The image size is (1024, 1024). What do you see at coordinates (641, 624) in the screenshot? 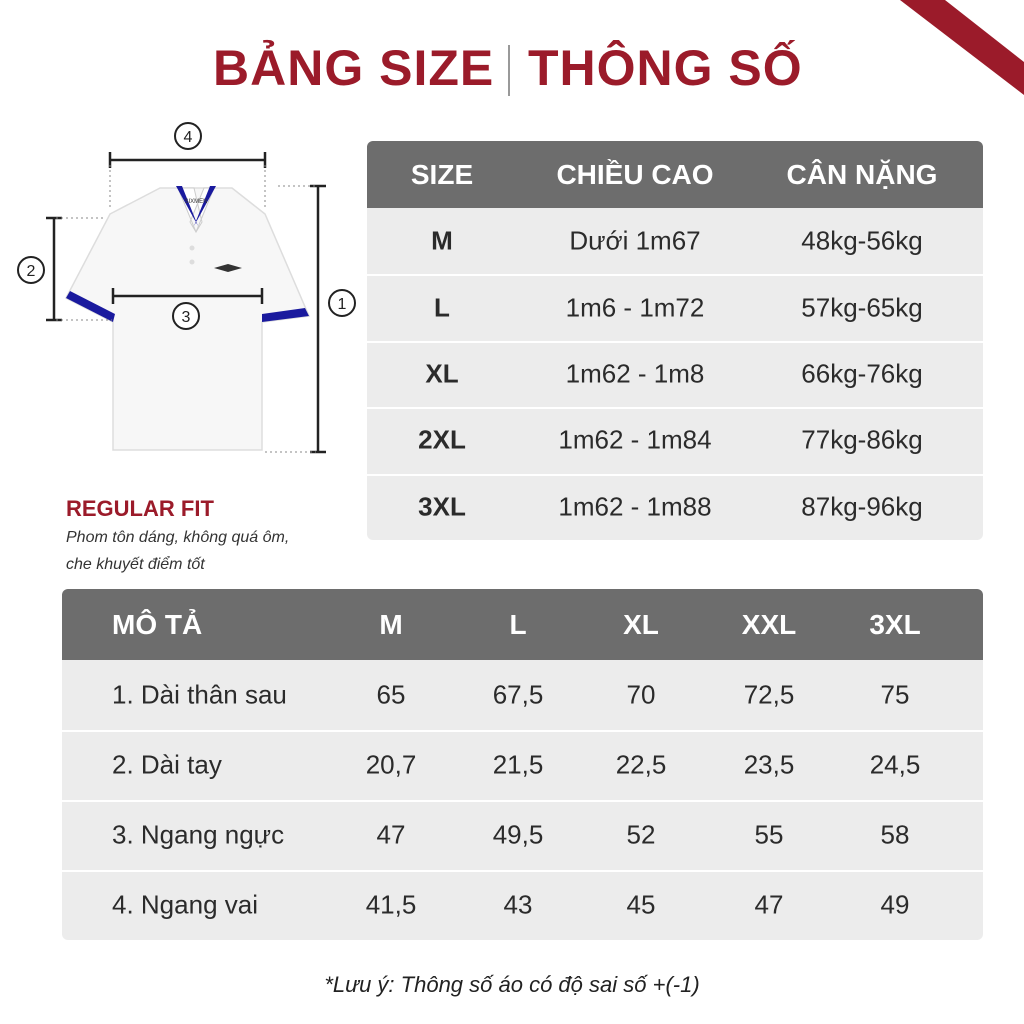
I see `column-header: XL` at bounding box center [641, 624].